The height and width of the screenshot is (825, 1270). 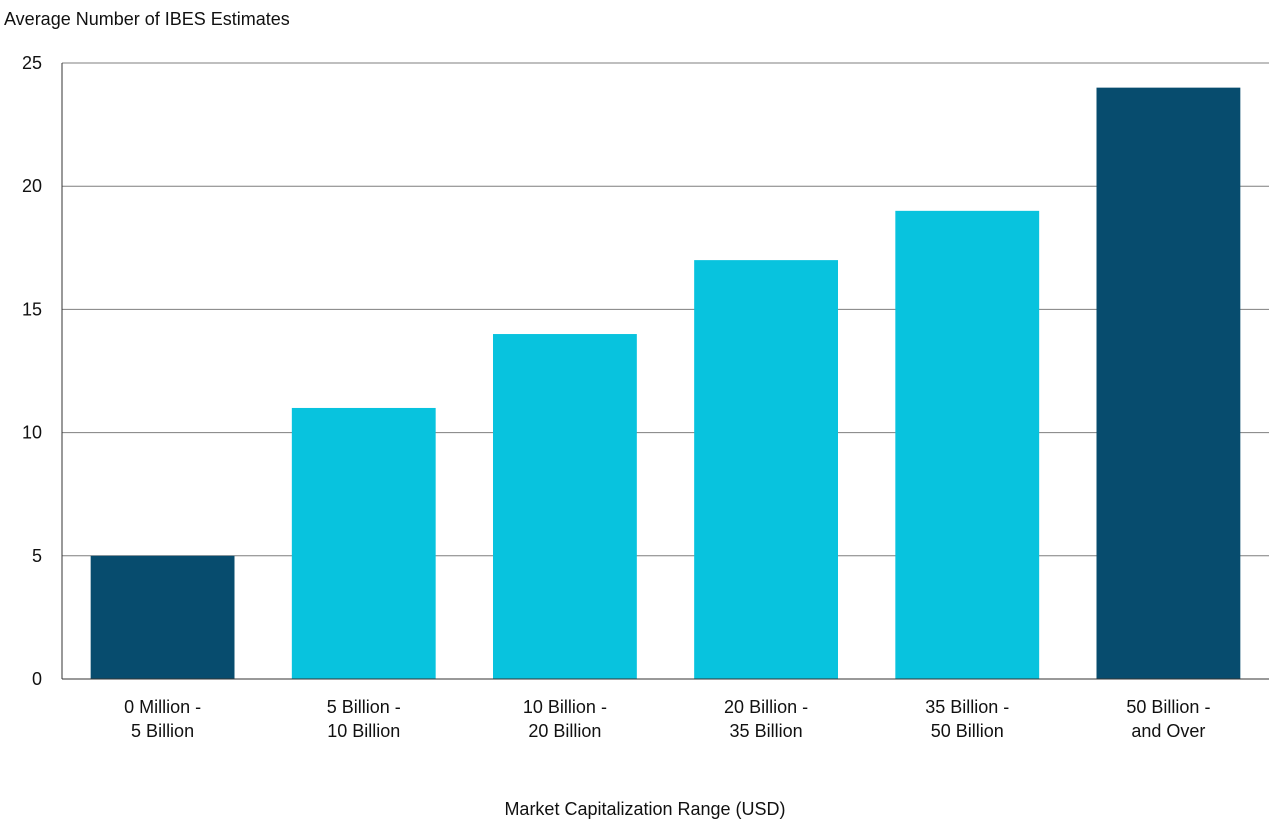 What do you see at coordinates (766, 707) in the screenshot?
I see `x-tick-label: 20 Billion -` at bounding box center [766, 707].